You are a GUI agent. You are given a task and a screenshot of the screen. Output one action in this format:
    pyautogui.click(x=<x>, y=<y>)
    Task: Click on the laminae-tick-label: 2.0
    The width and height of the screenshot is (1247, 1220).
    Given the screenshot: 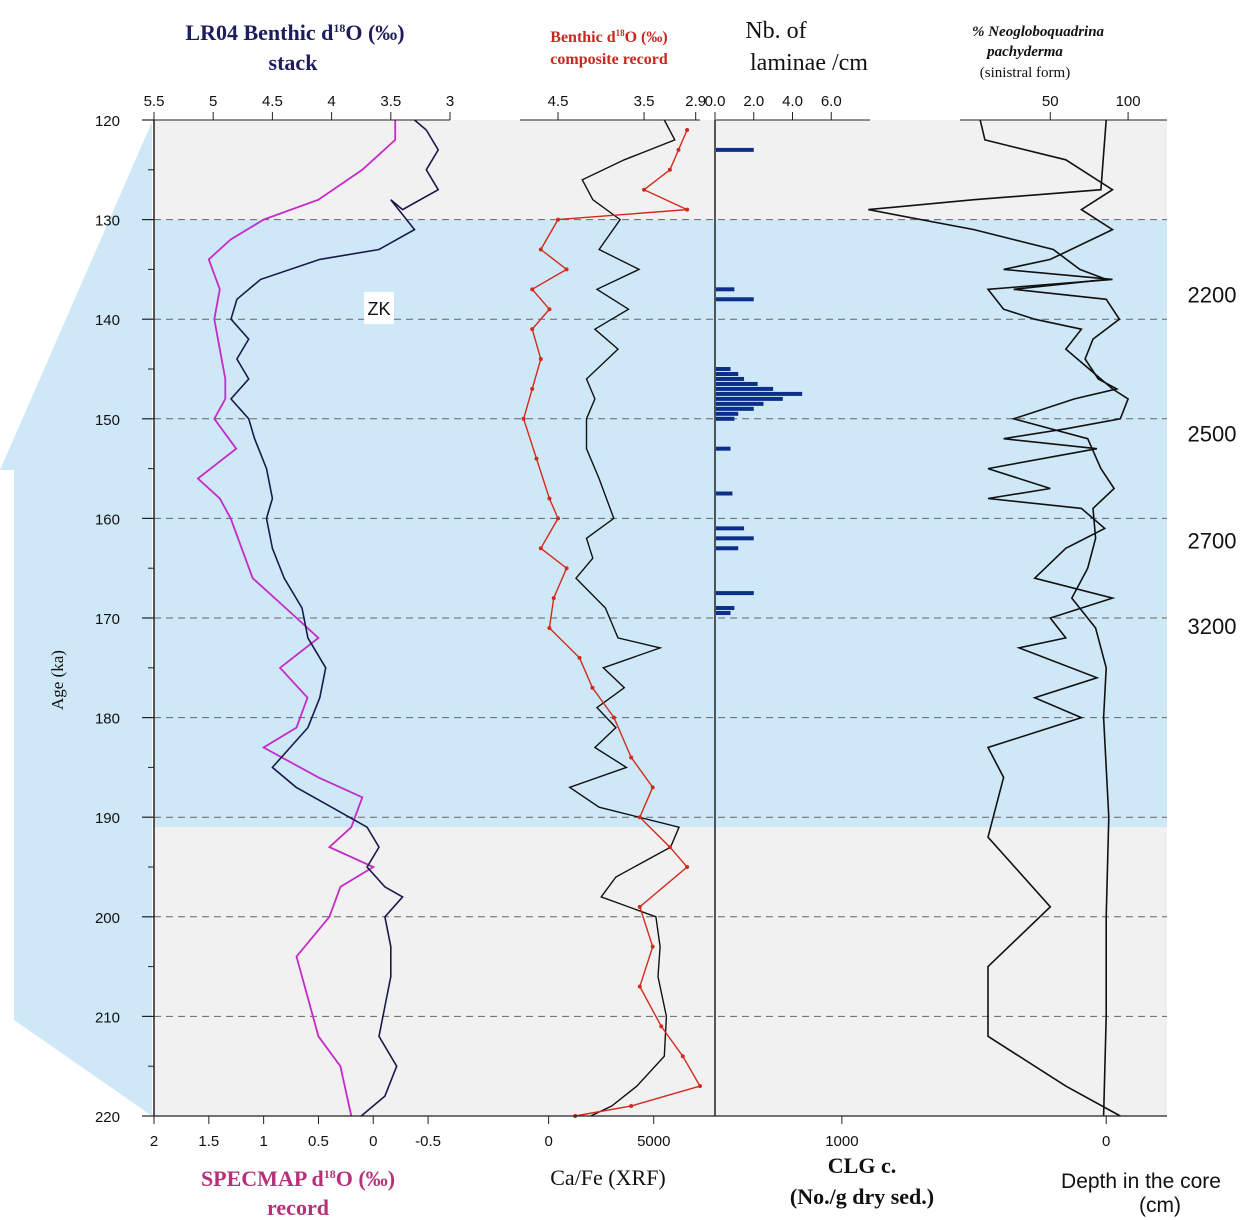 What is the action you would take?
    pyautogui.click(x=753, y=101)
    